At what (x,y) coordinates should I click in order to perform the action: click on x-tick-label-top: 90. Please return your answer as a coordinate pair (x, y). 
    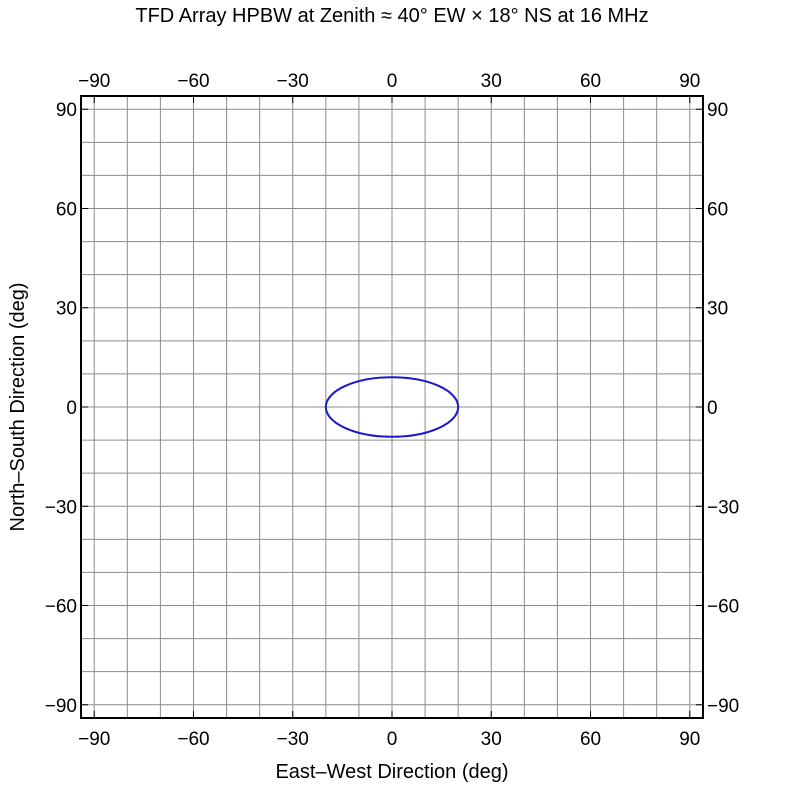
    Looking at the image, I should click on (689, 81).